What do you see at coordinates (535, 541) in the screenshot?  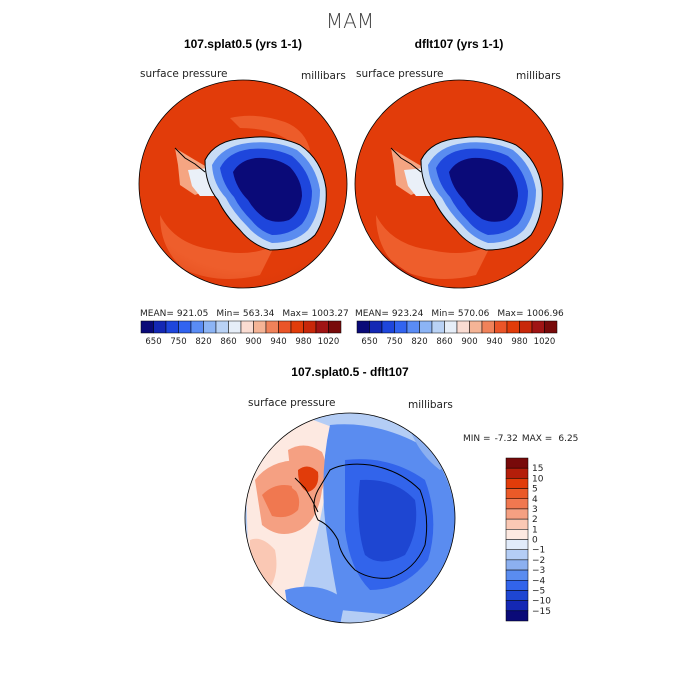 I see `diff-colorbar-tick-7: 0` at bounding box center [535, 541].